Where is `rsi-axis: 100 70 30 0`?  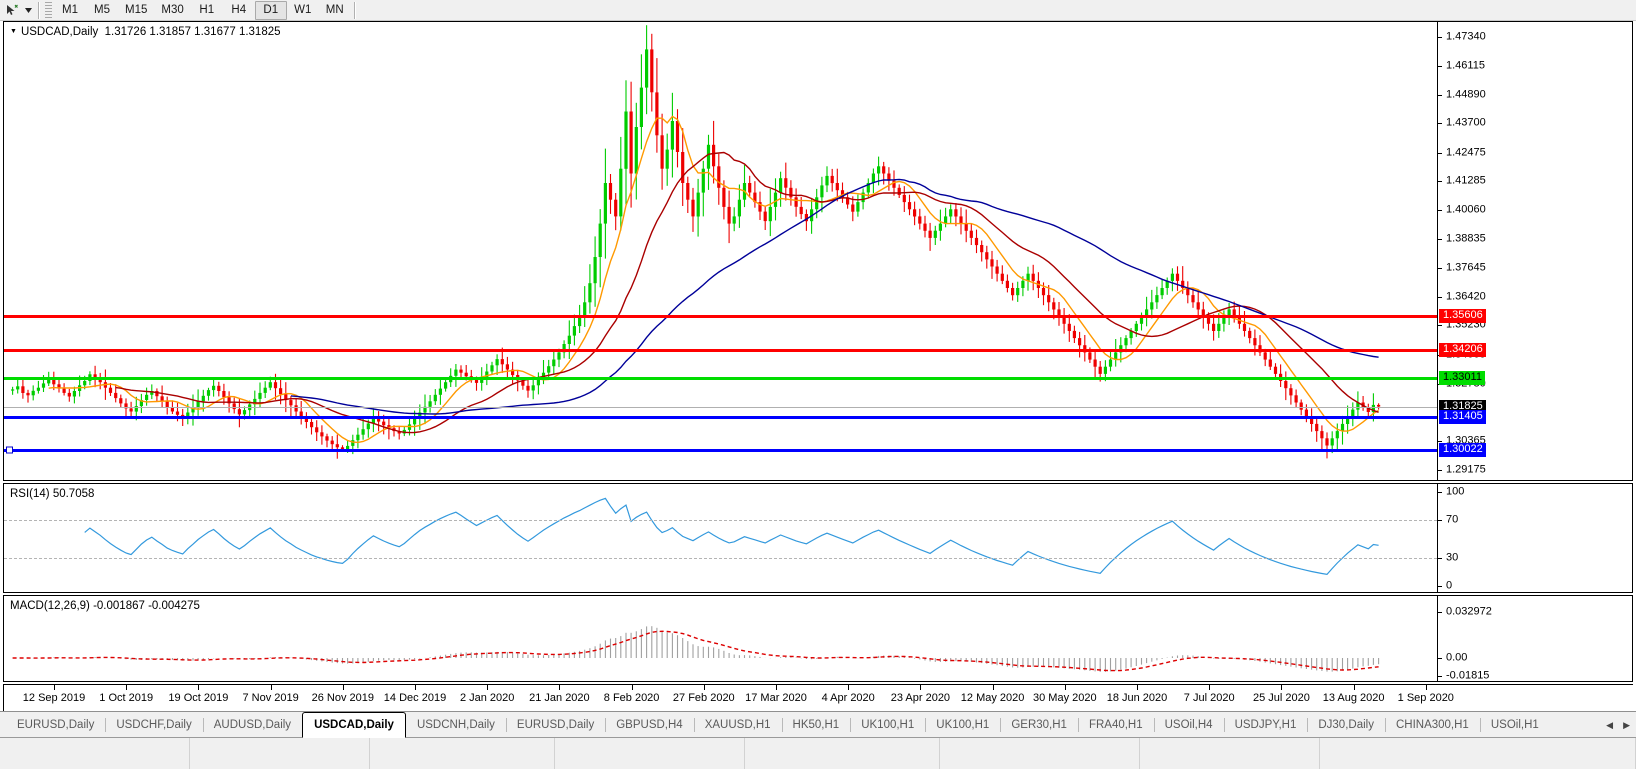
rsi-axis: 100 70 30 0 is located at coordinates (1534, 538).